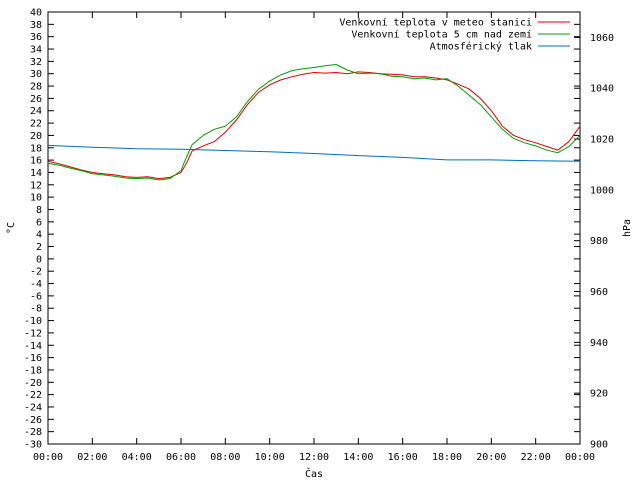  Describe the element at coordinates (33, 383) in the screenshot. I see `y-tick-label: -20` at that location.